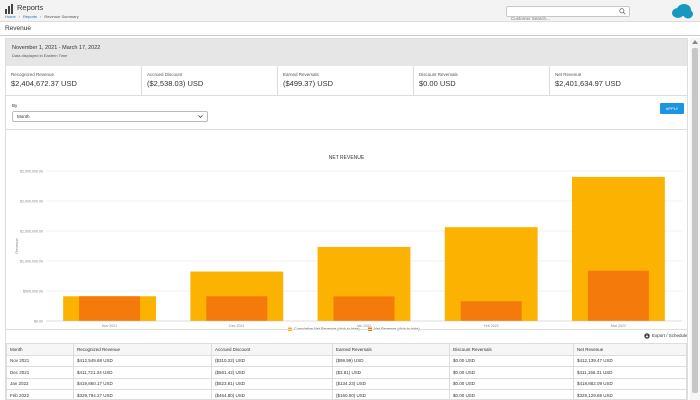 The image size is (700, 400). Describe the element at coordinates (568, 74) in the screenshot. I see `metric-label: Net Revenue` at that location.